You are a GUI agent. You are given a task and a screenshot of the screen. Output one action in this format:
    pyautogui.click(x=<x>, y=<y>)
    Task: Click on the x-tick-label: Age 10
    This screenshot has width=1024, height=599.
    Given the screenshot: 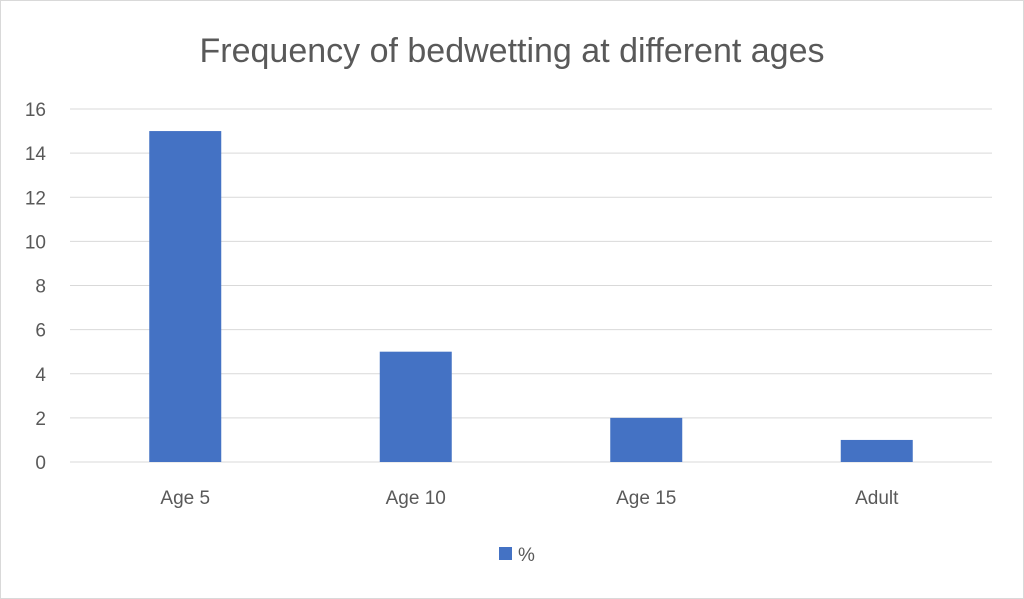 What is the action you would take?
    pyautogui.click(x=416, y=498)
    